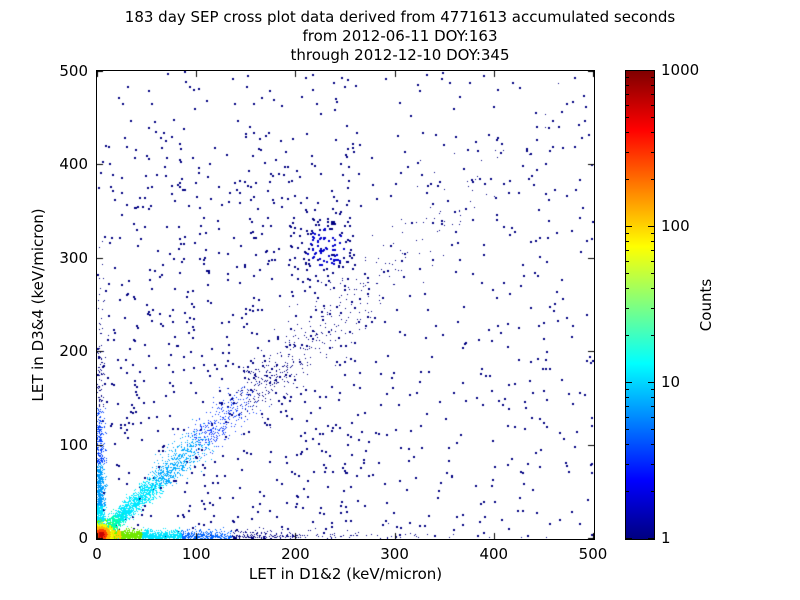 The width and height of the screenshot is (800, 600). Describe the element at coordinates (97, 554) in the screenshot. I see `x-tick-label: 0` at that location.